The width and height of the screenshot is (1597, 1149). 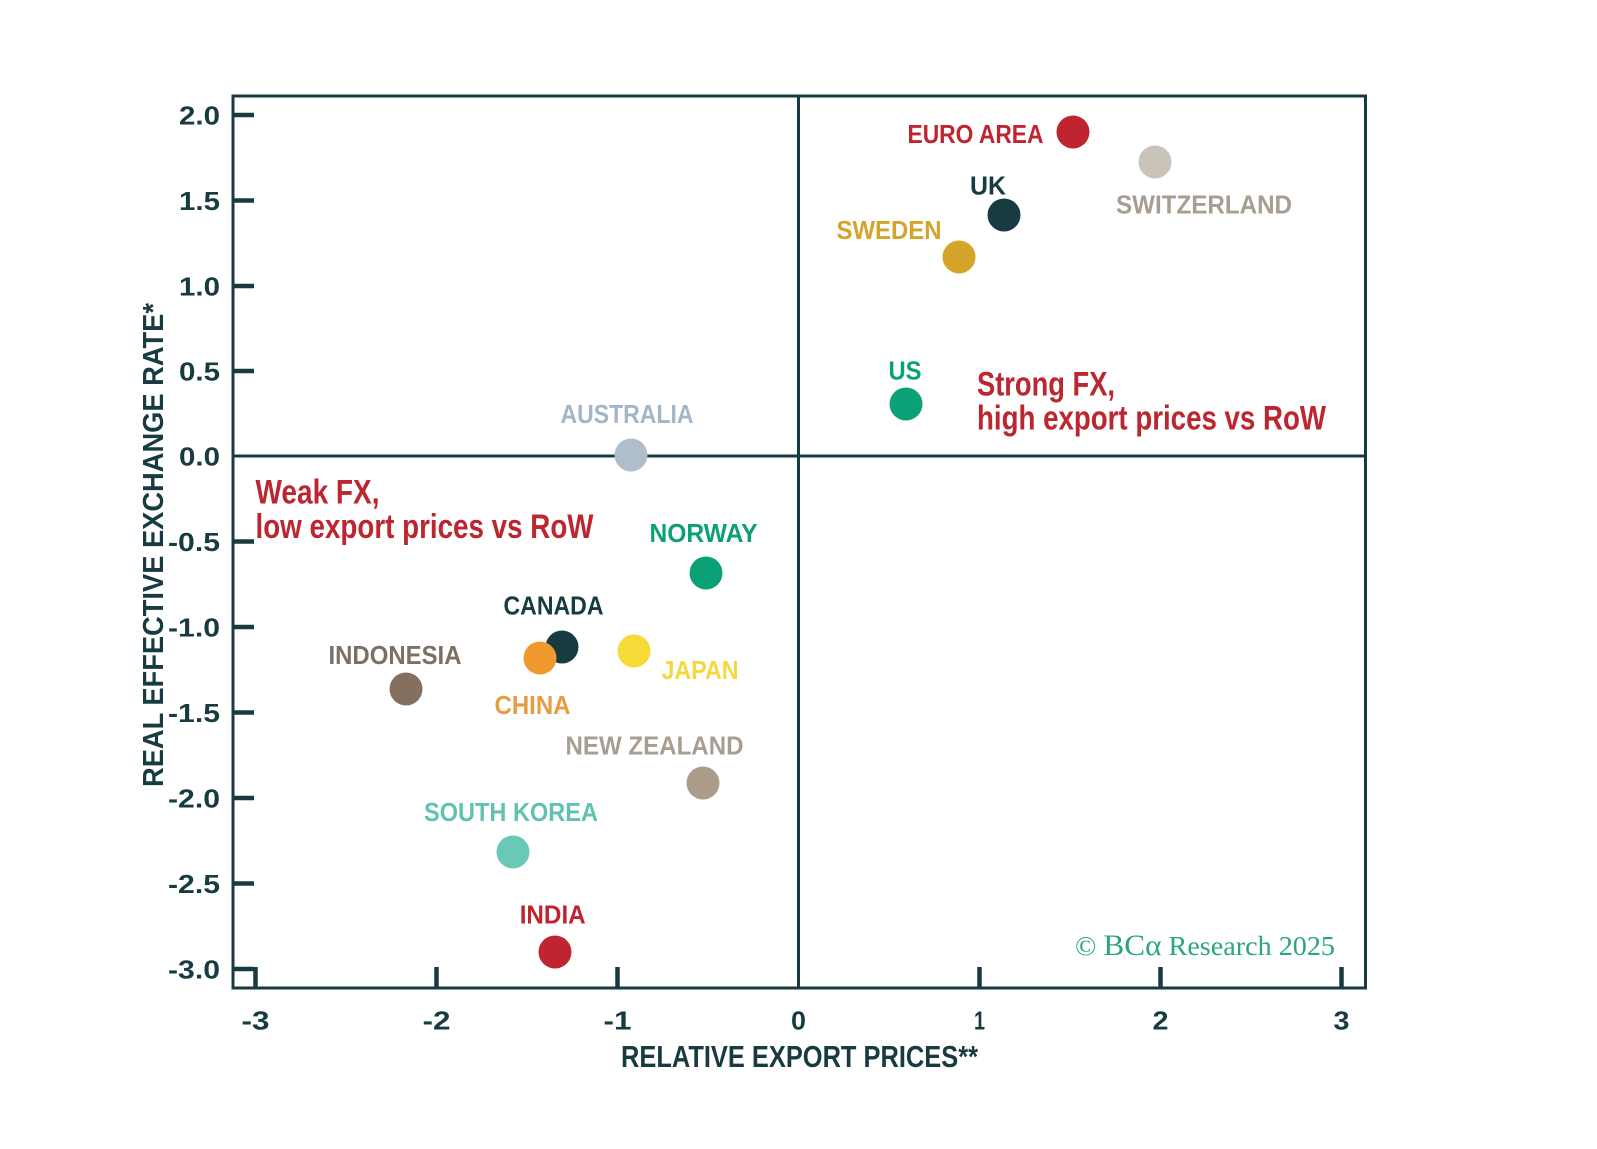 What do you see at coordinates (194, 884) in the screenshot?
I see `svg-text: -2.5` at bounding box center [194, 884].